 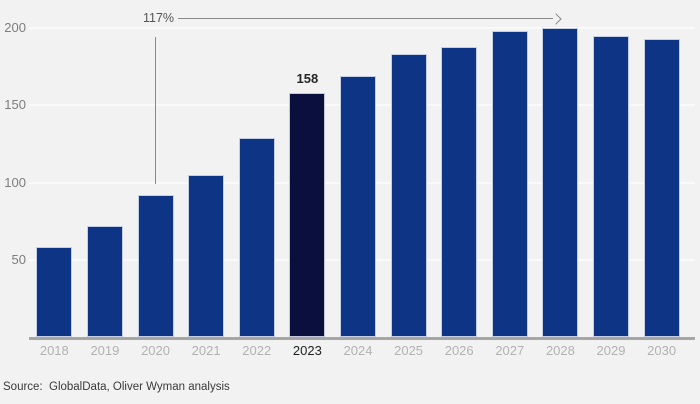 I want to click on bar-2021, so click(x=206, y=255).